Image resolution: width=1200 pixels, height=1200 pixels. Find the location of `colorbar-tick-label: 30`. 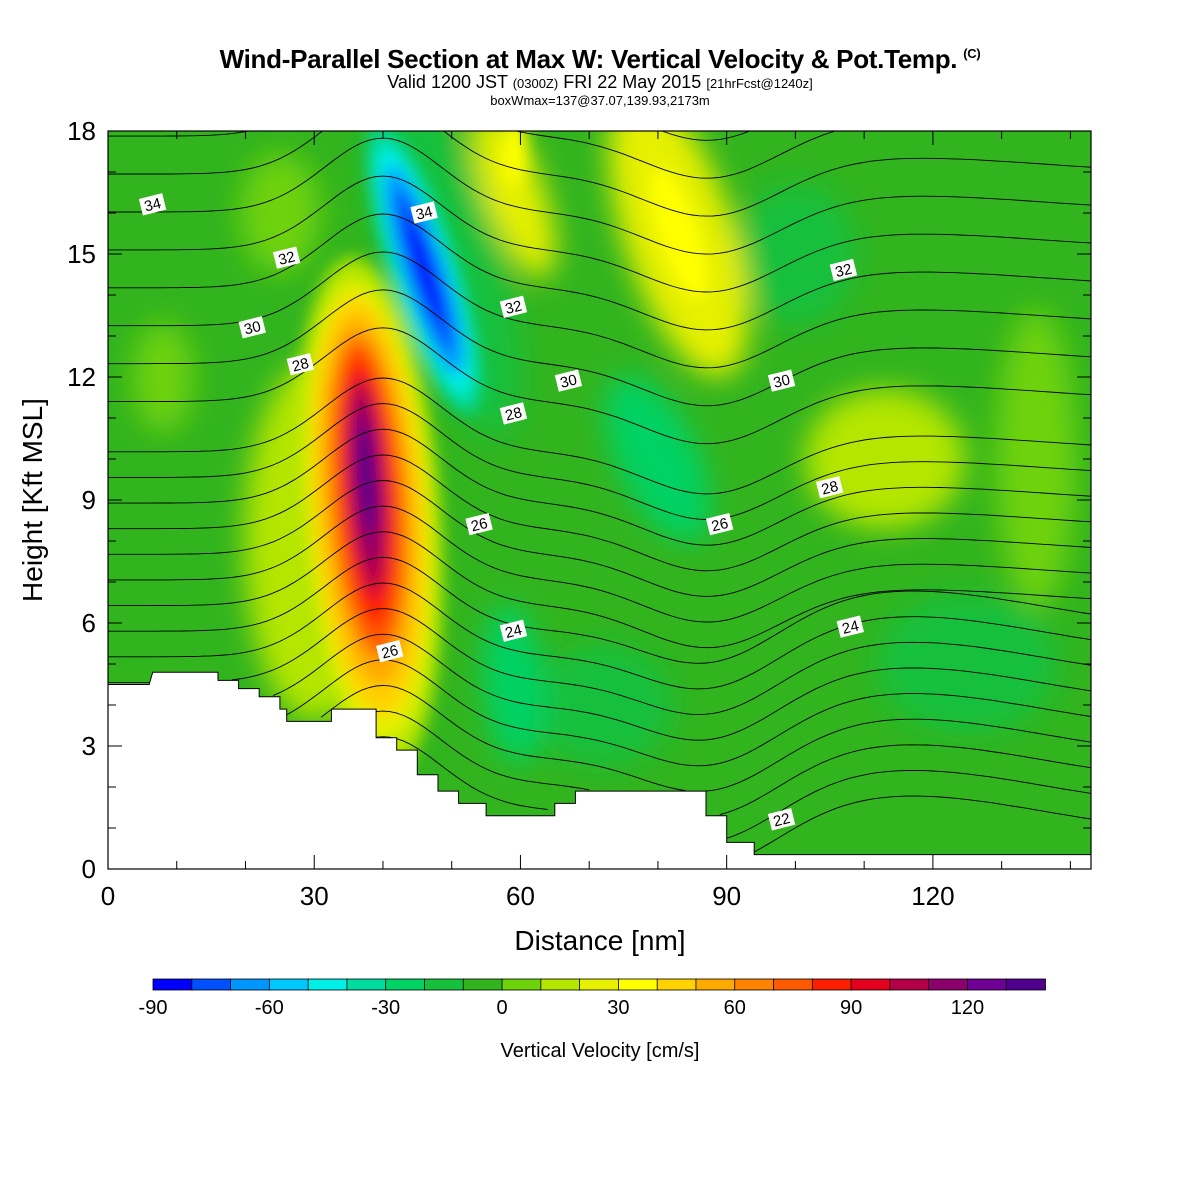

colorbar-tick-label: 30 is located at coordinates (618, 1008).